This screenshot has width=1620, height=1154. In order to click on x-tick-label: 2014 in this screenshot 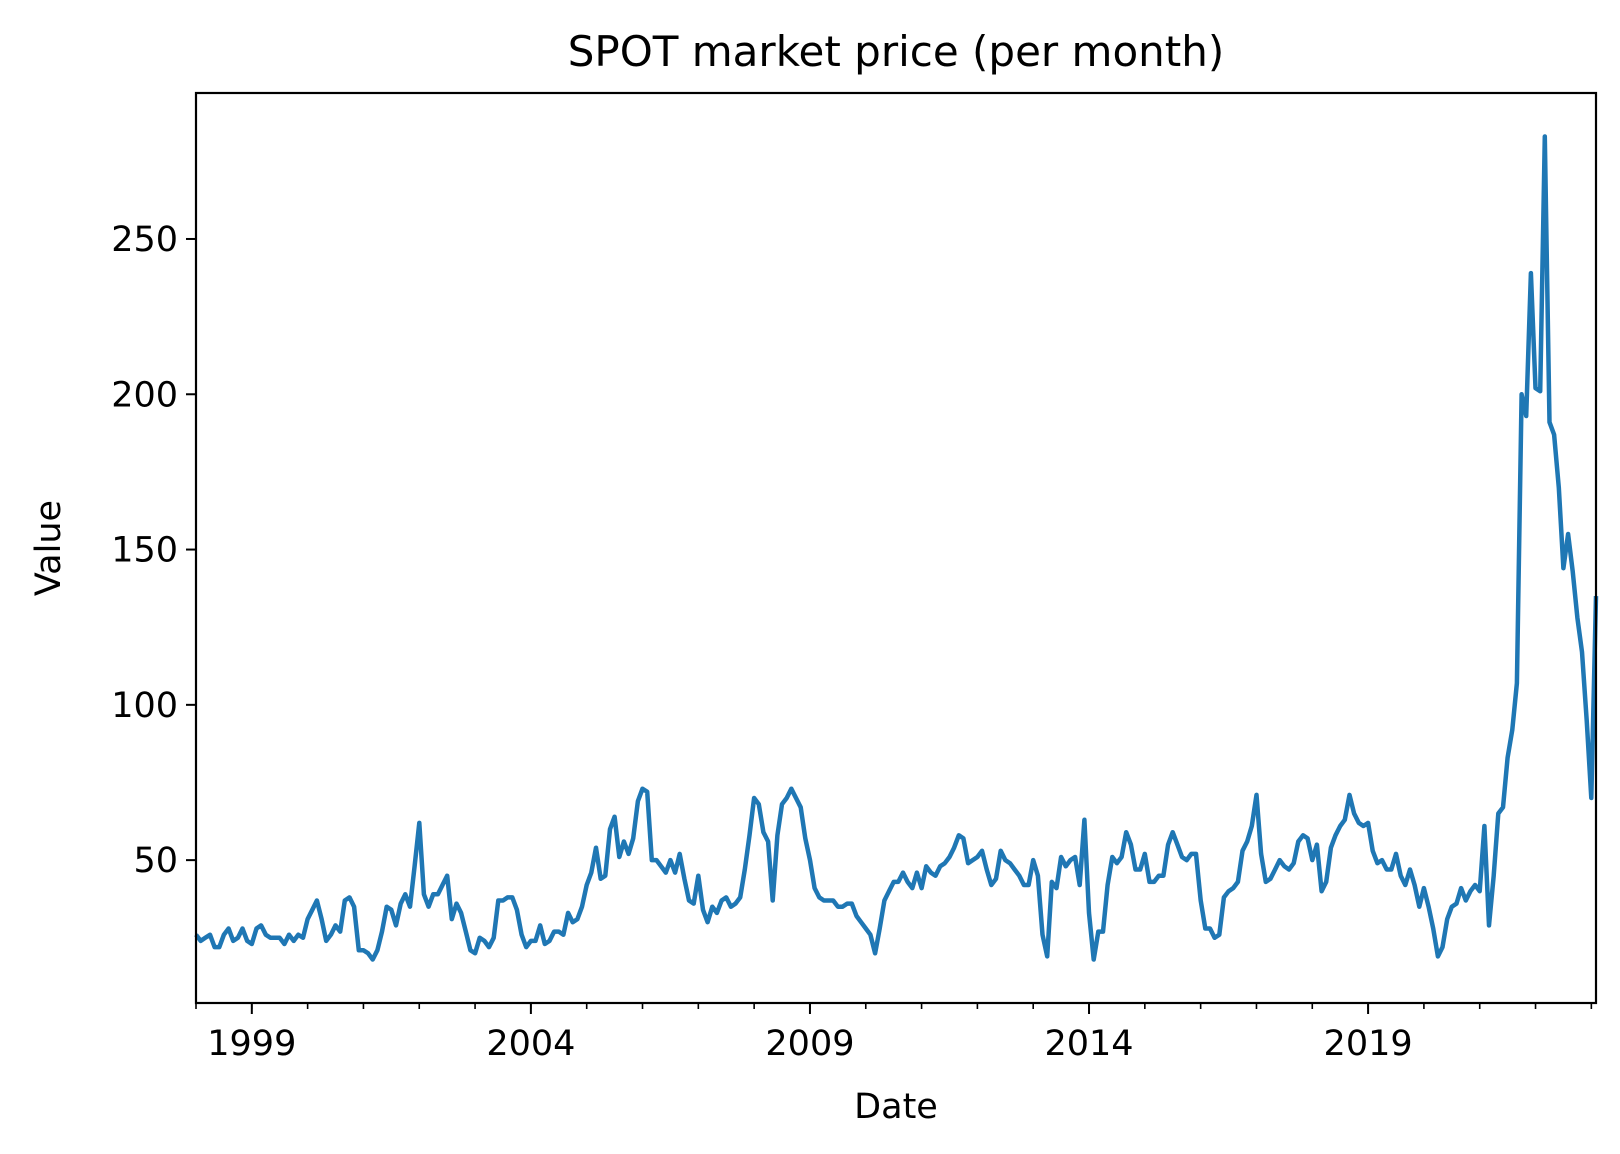, I will do `click(1088, 1044)`.